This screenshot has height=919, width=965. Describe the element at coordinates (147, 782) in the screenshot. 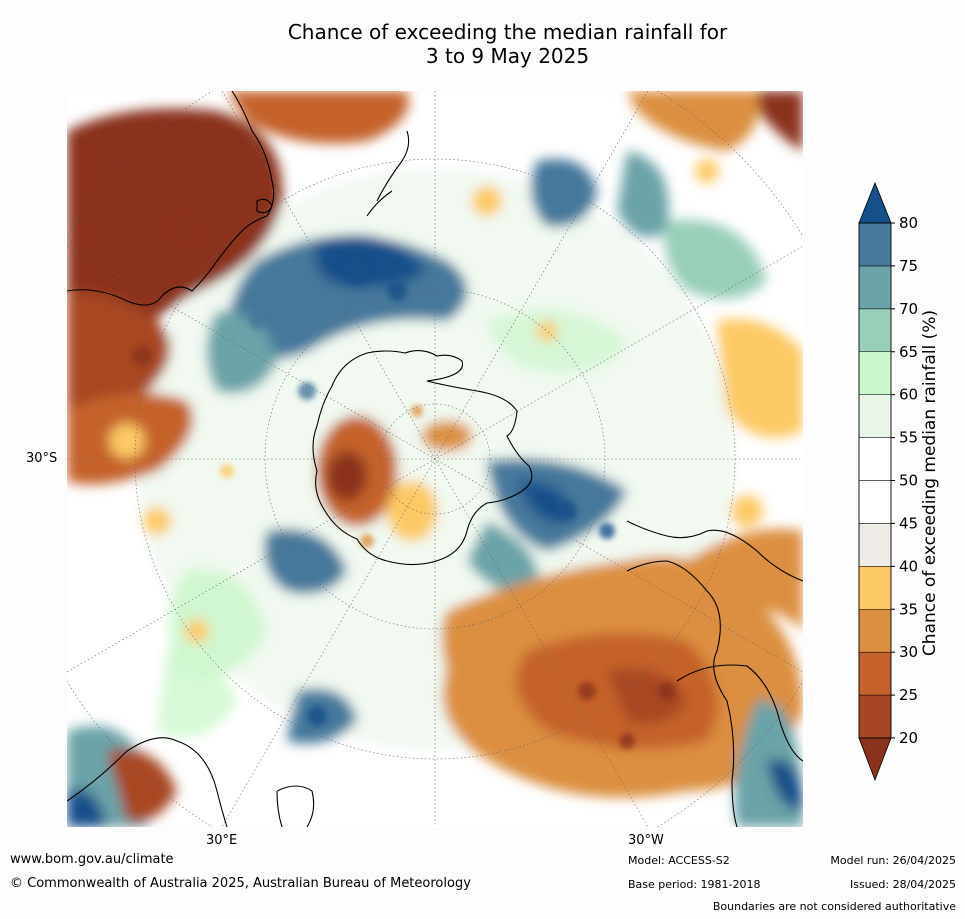

I see `africa-coast` at that location.